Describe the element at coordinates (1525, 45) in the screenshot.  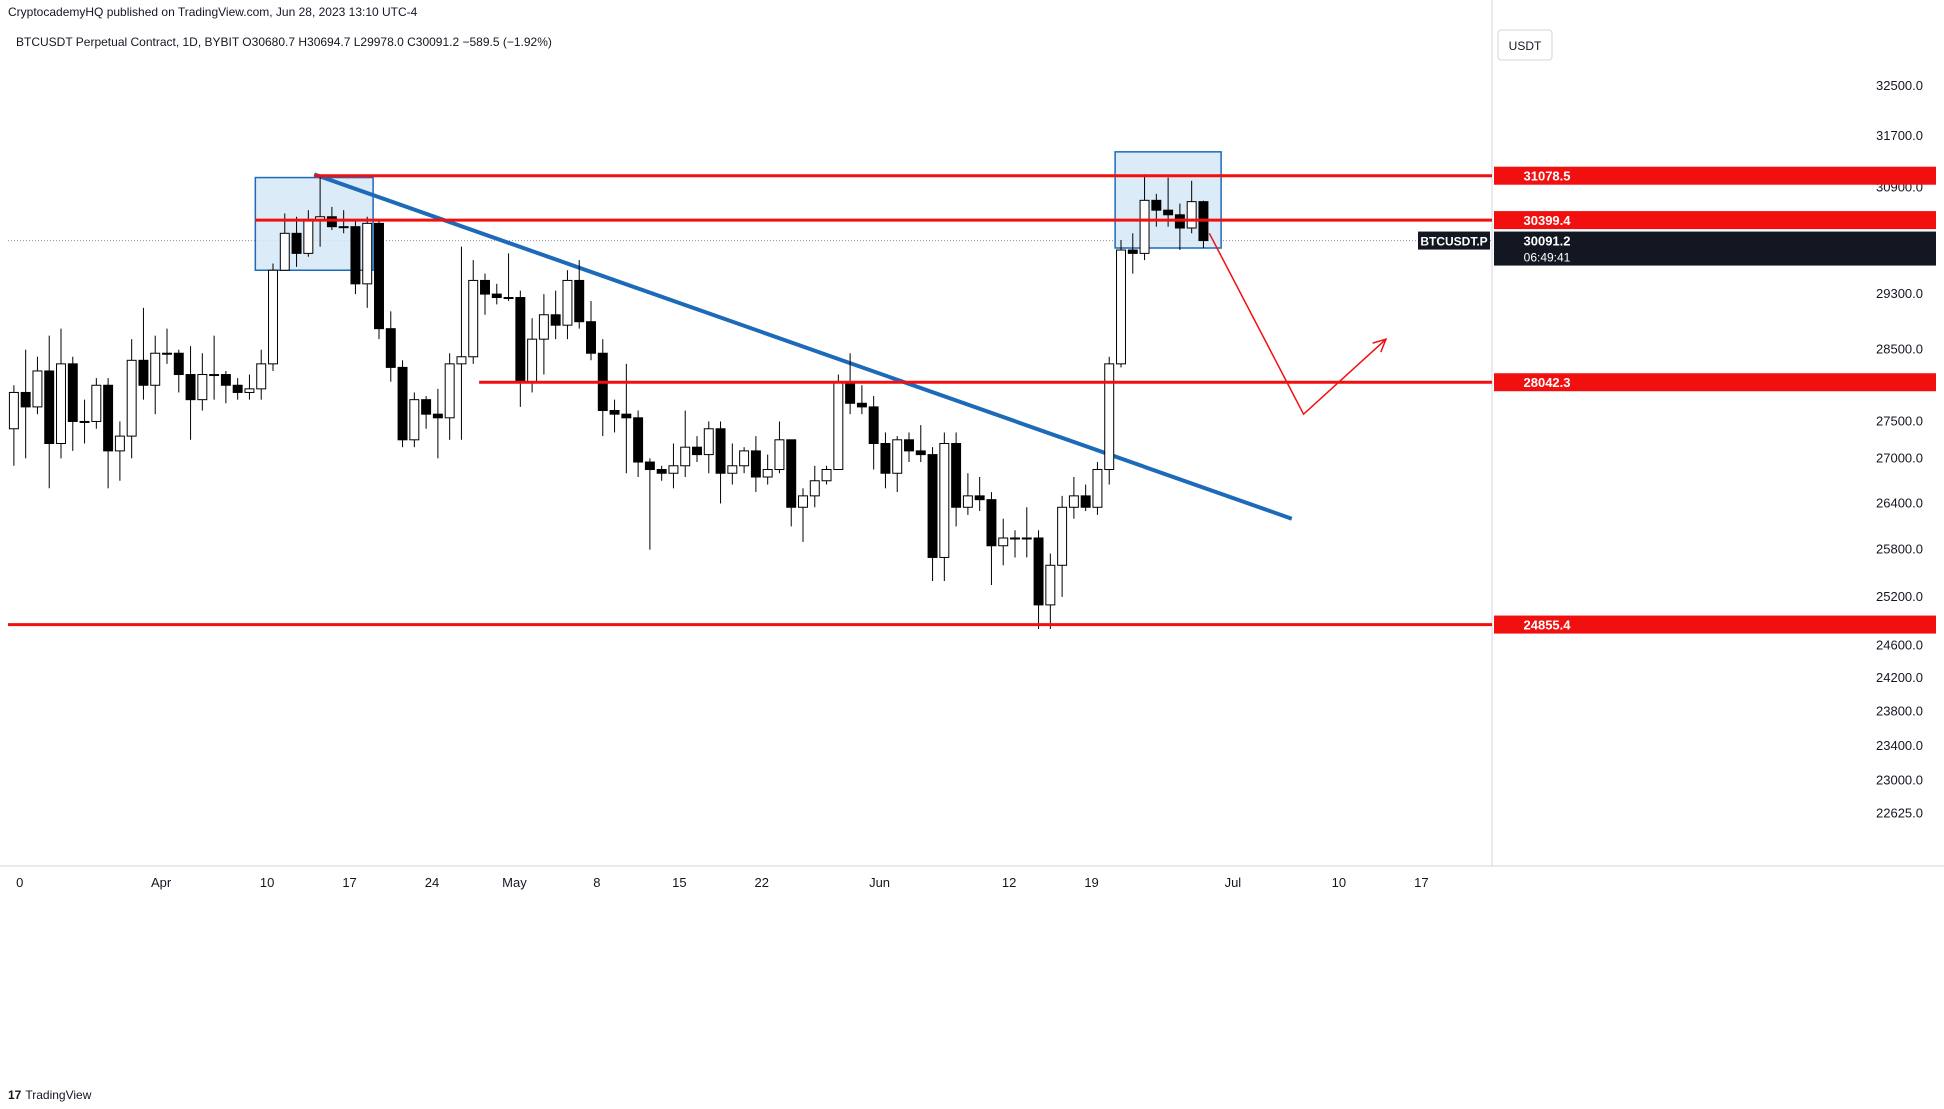
I see `currency-box` at that location.